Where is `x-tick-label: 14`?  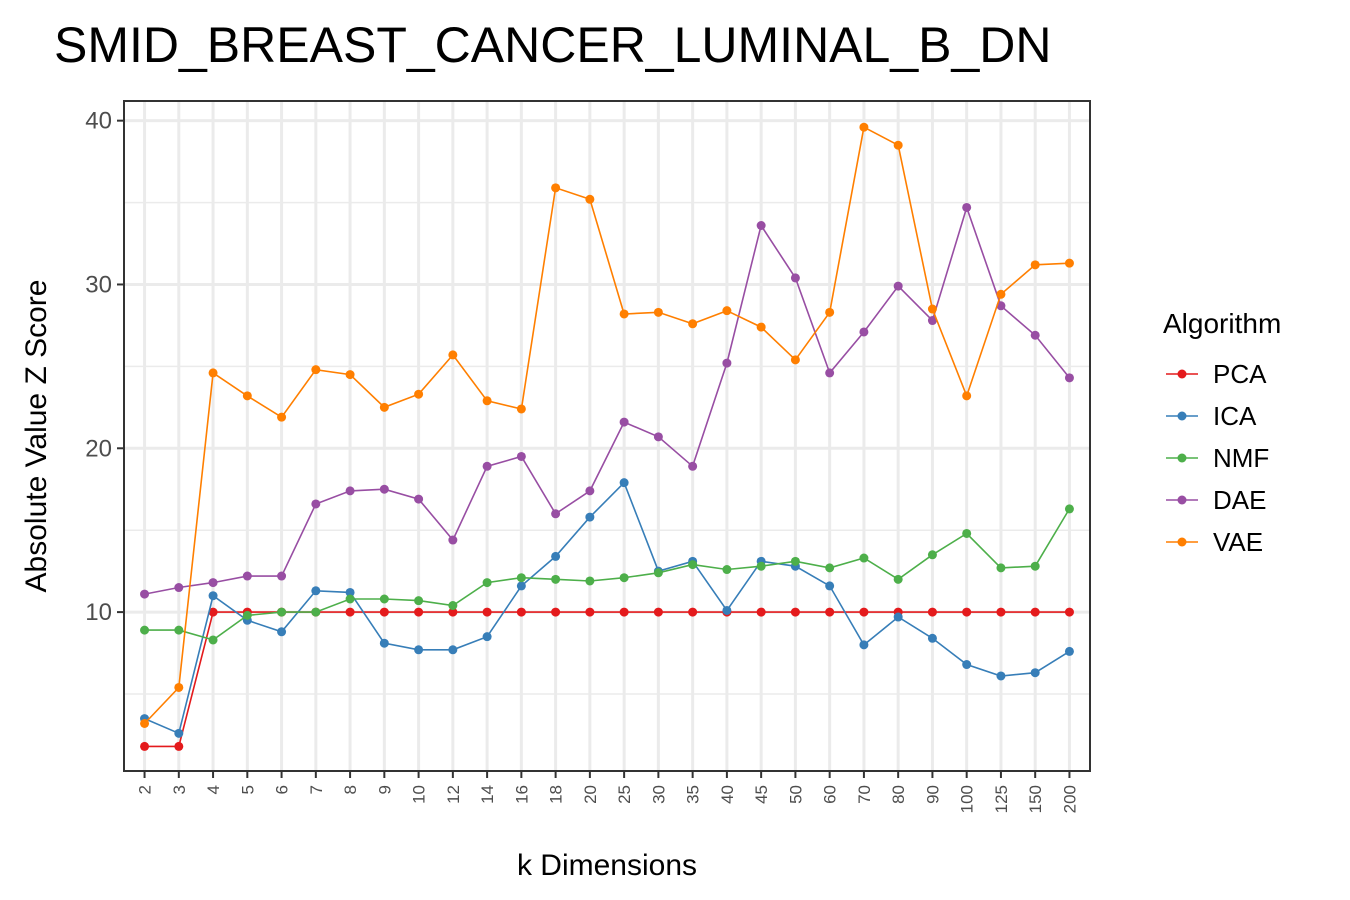
x-tick-label: 14 is located at coordinates (487, 794).